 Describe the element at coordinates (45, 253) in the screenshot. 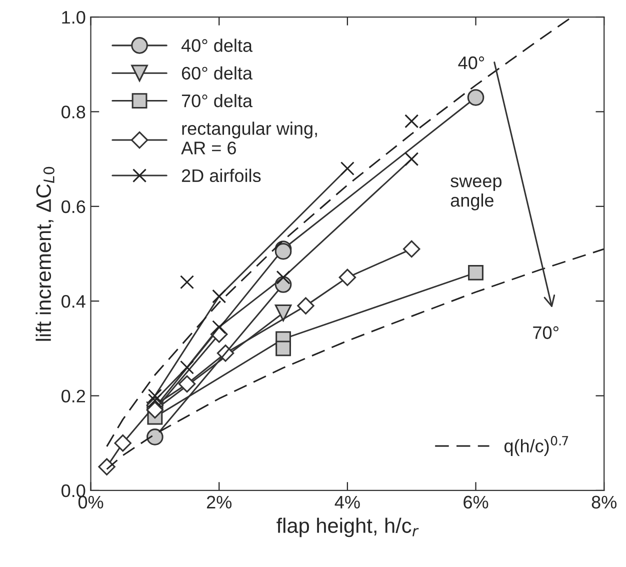

I see `y-axis-title: lift increment, ΔC$_{L0}$` at that location.